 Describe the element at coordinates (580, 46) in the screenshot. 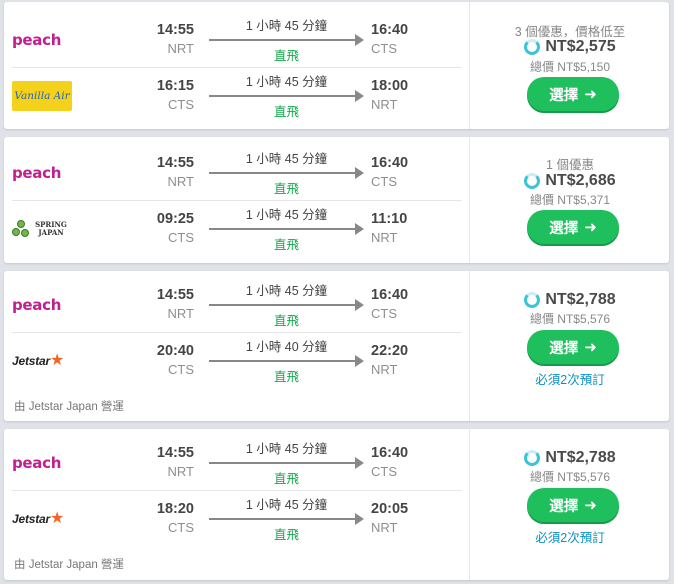

I see `price: NT$2,575` at that location.